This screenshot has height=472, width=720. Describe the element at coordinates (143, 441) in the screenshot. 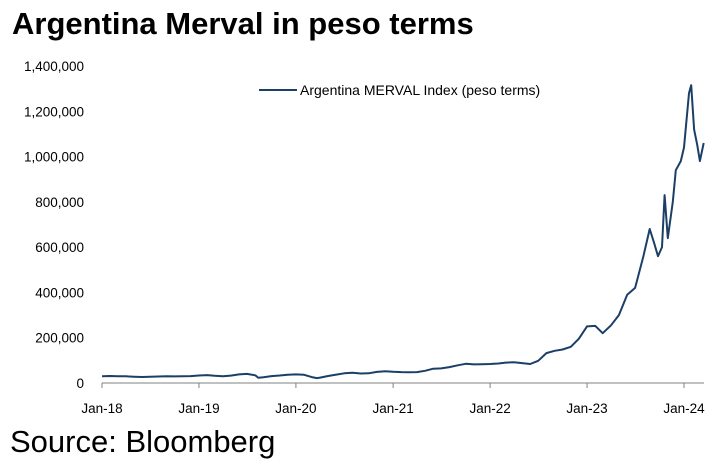

I see `chart-source: Source: Bloomberg` at that location.